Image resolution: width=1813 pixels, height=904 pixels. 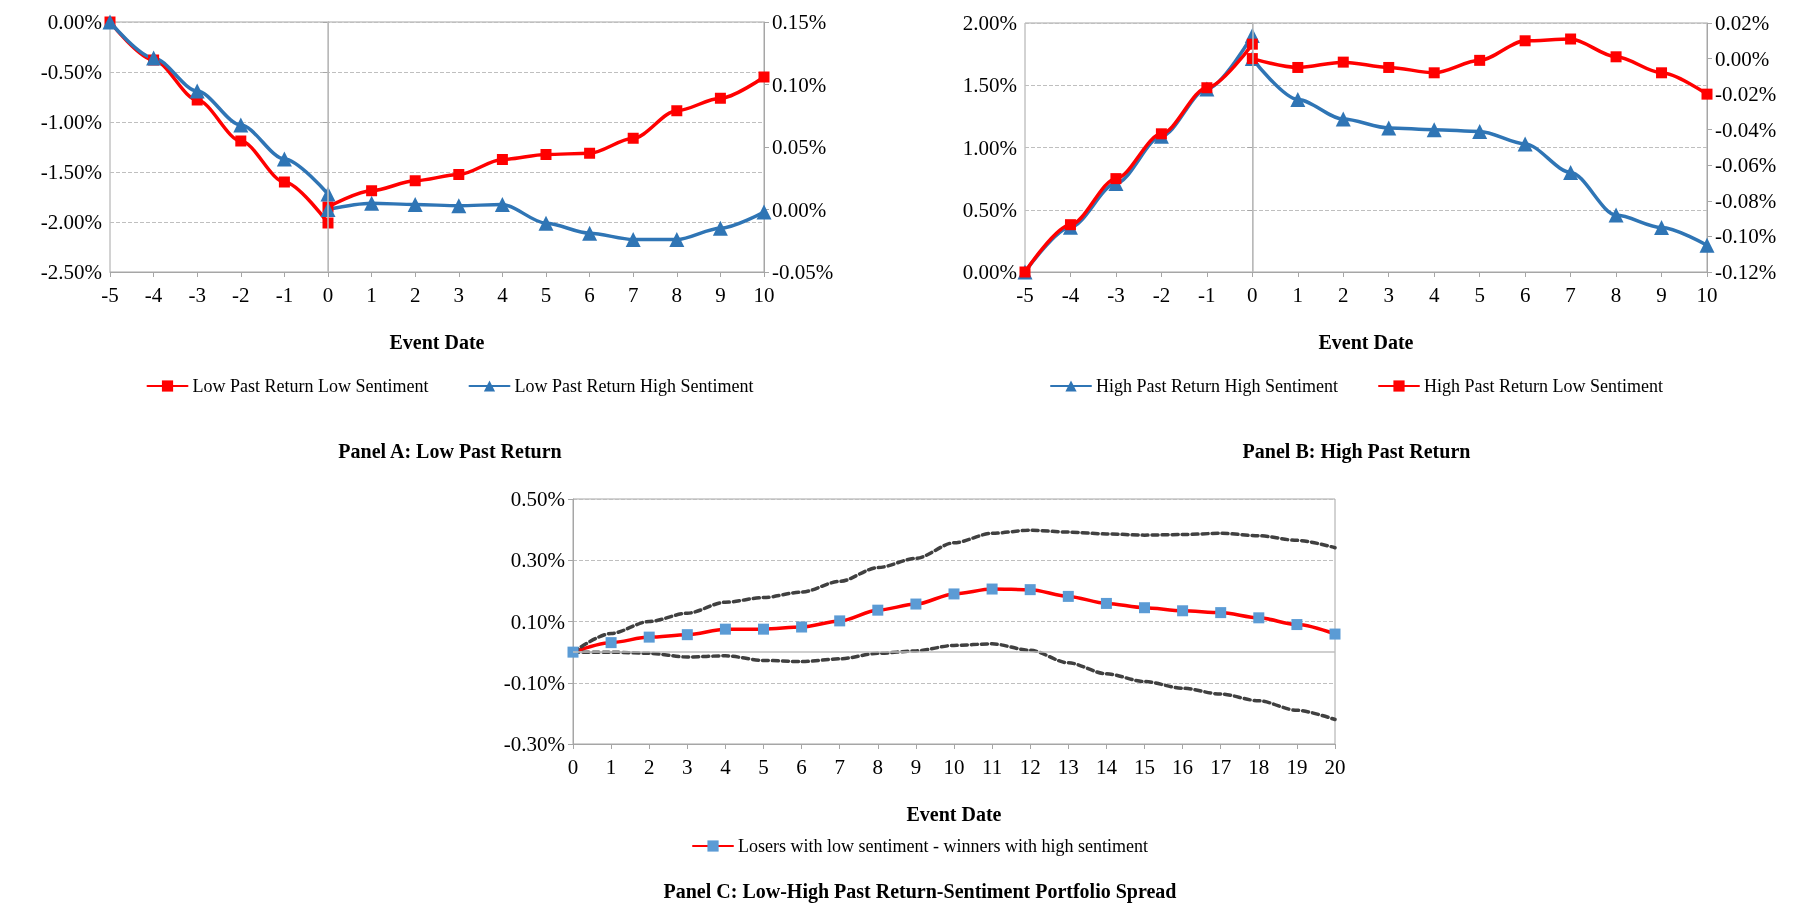 I want to click on y-tick-label: -2.50%, so click(x=71, y=272).